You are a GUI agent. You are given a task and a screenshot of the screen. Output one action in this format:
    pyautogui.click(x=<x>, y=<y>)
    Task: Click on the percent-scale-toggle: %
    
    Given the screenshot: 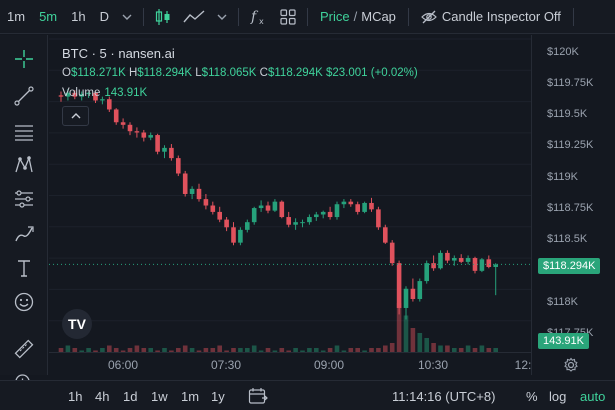 What is the action you would take?
    pyautogui.click(x=532, y=396)
    